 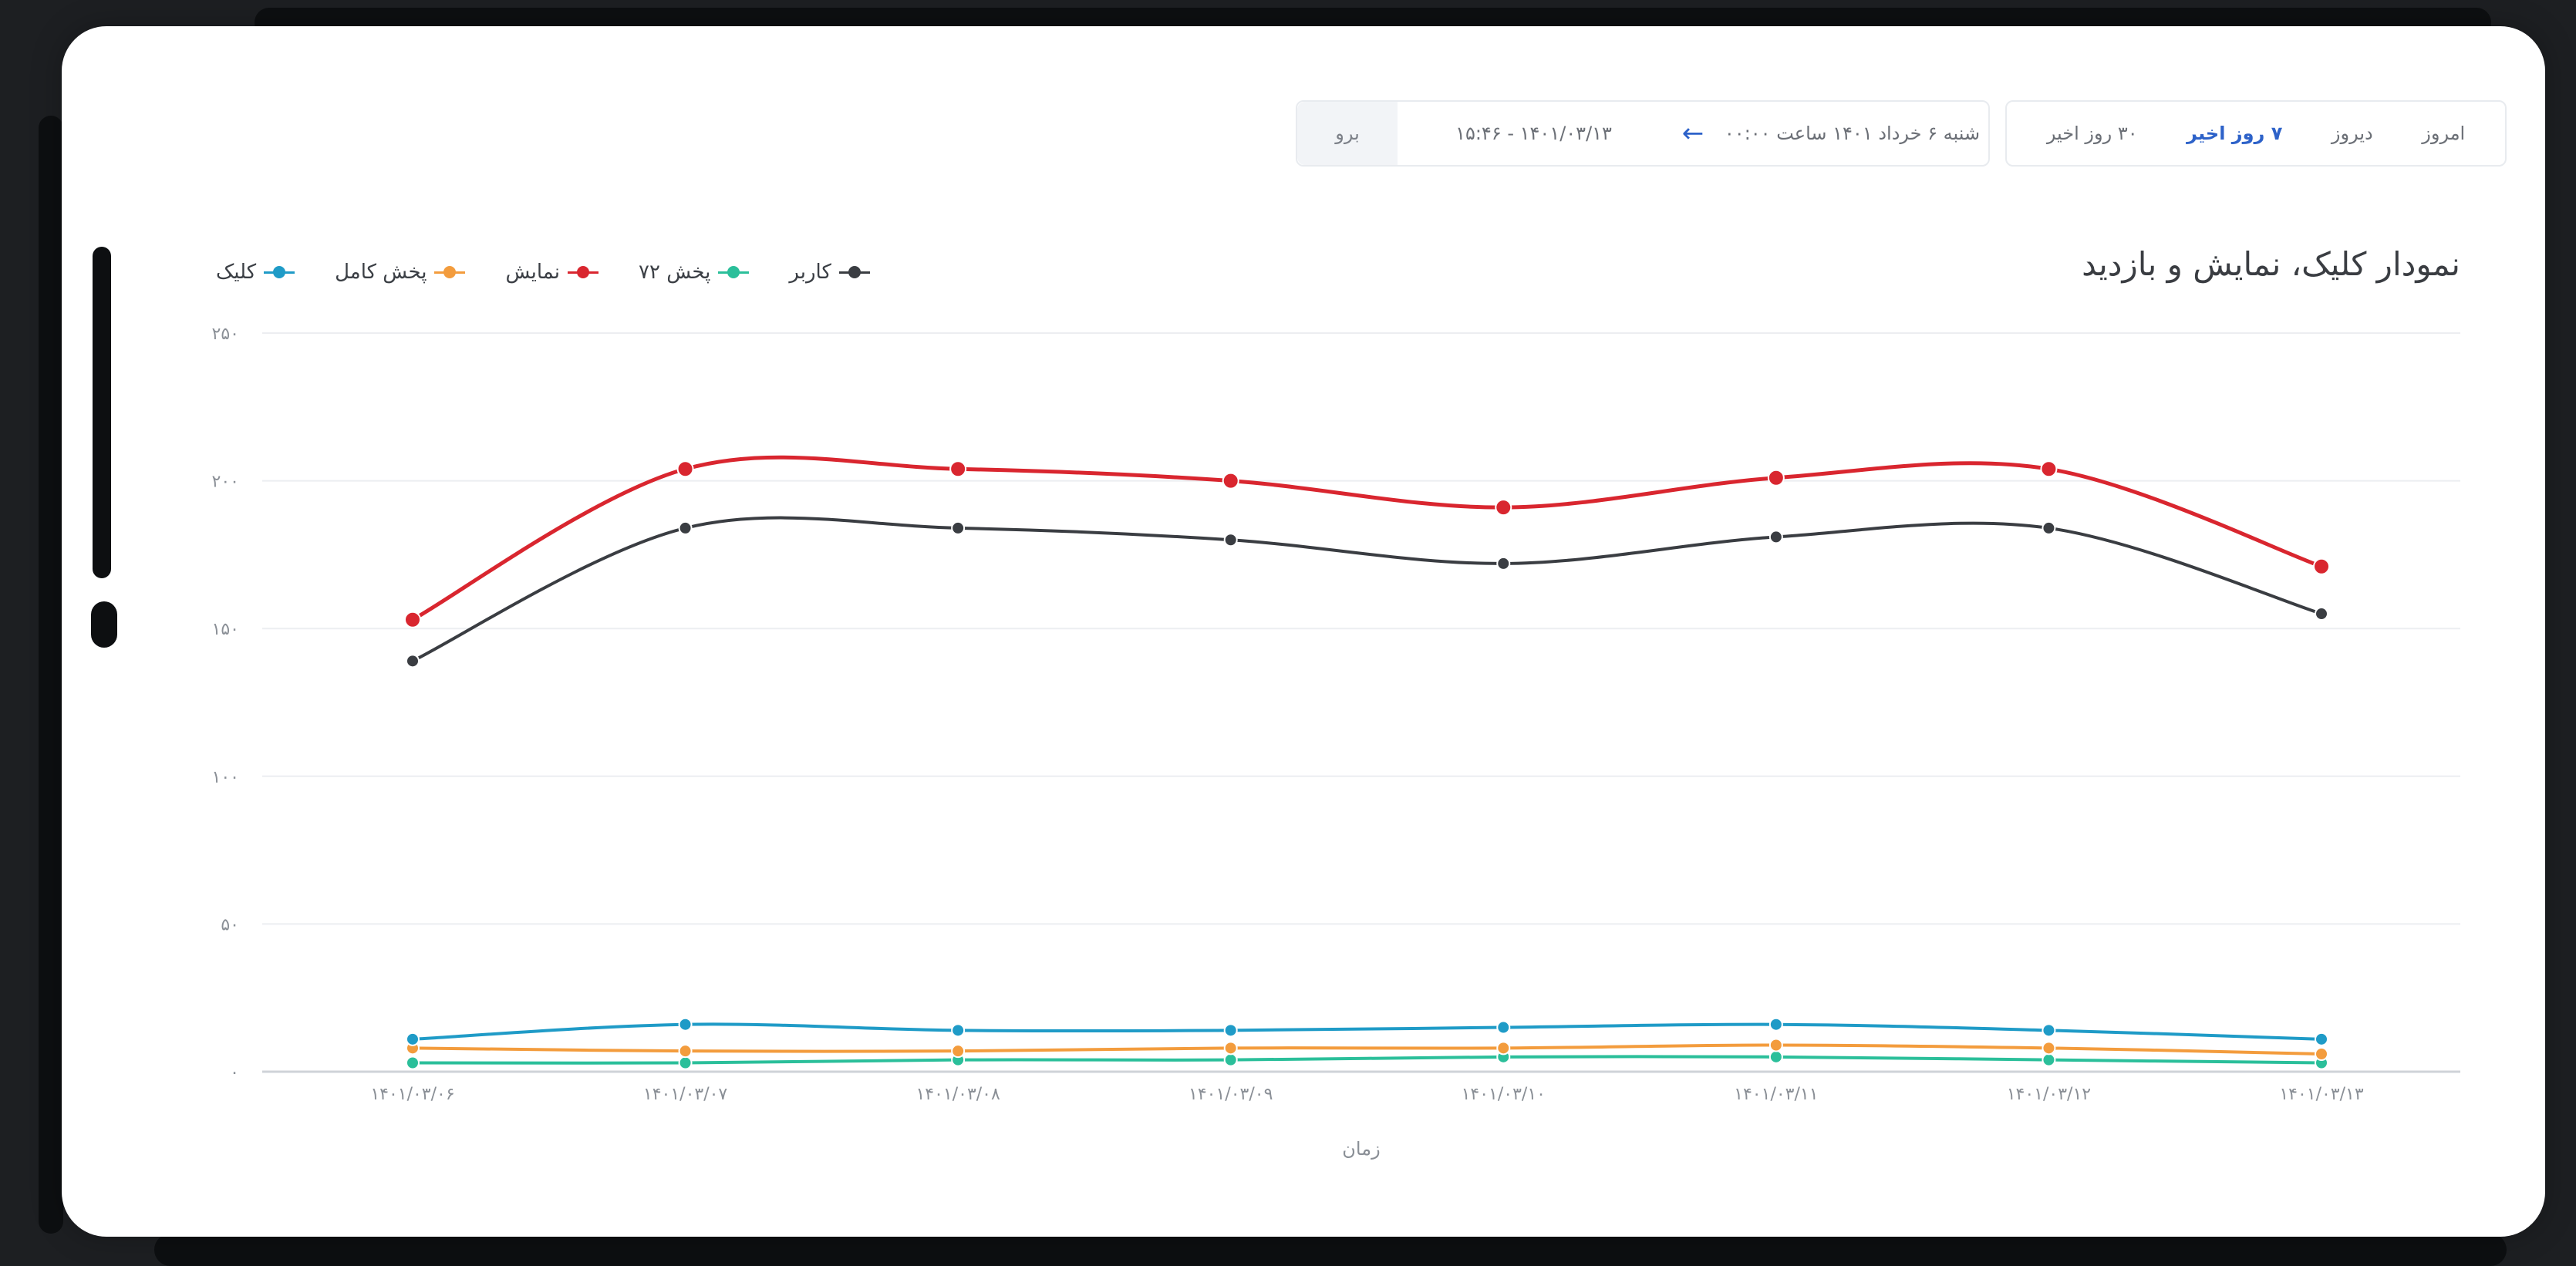 I want to click on legend-label: کاربر, so click(x=810, y=272).